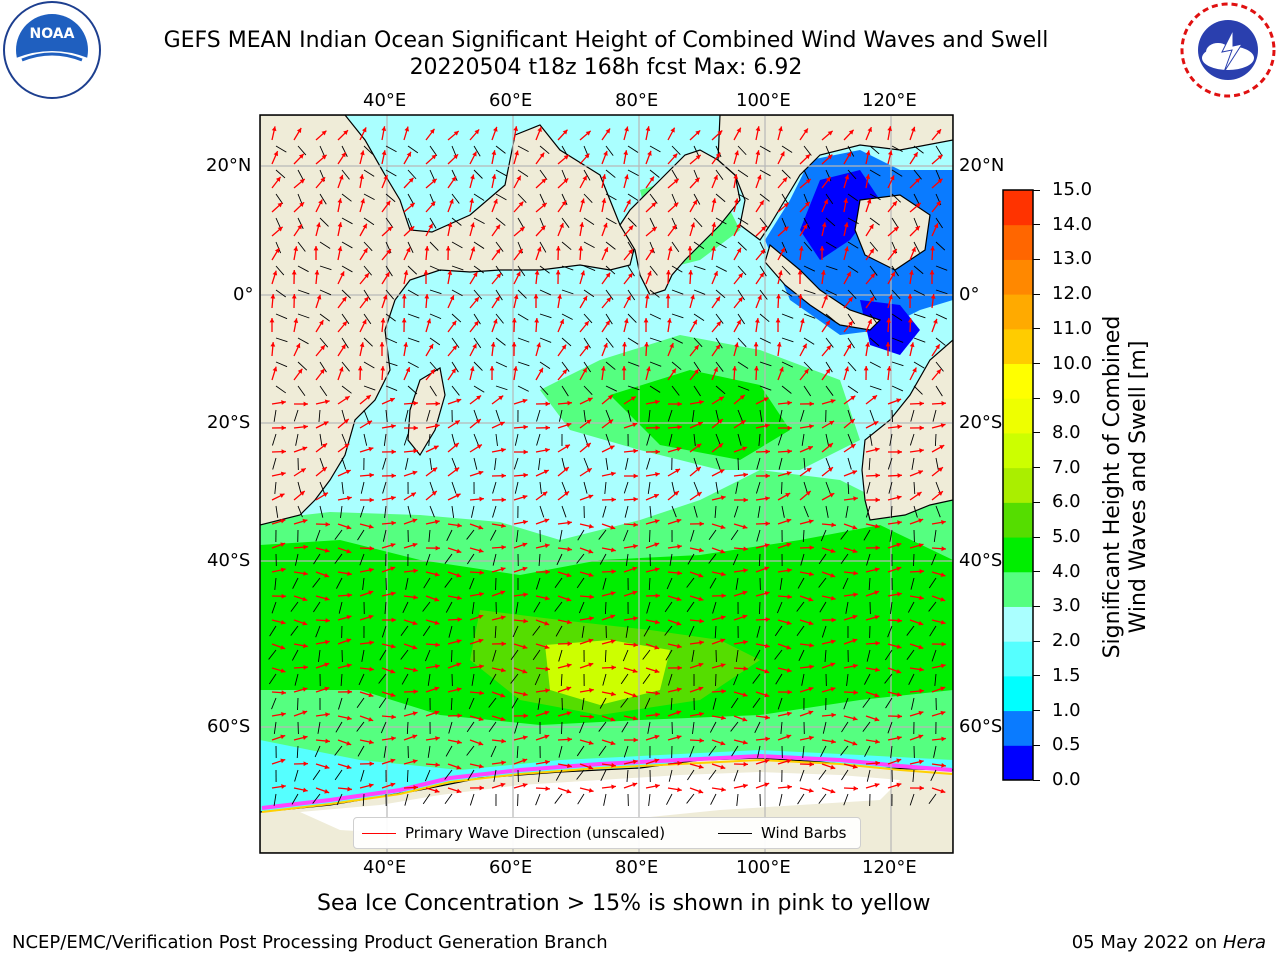 Image resolution: width=1280 pixels, height=960 pixels. Describe the element at coordinates (1072, 189) in the screenshot. I see `colorbar-tick-label: 15.0` at that location.